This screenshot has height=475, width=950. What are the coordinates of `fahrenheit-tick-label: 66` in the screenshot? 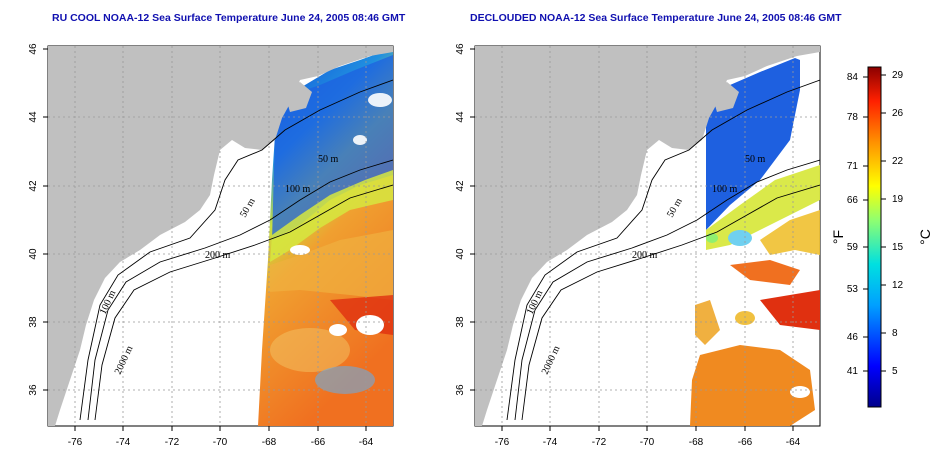 It's located at (853, 200).